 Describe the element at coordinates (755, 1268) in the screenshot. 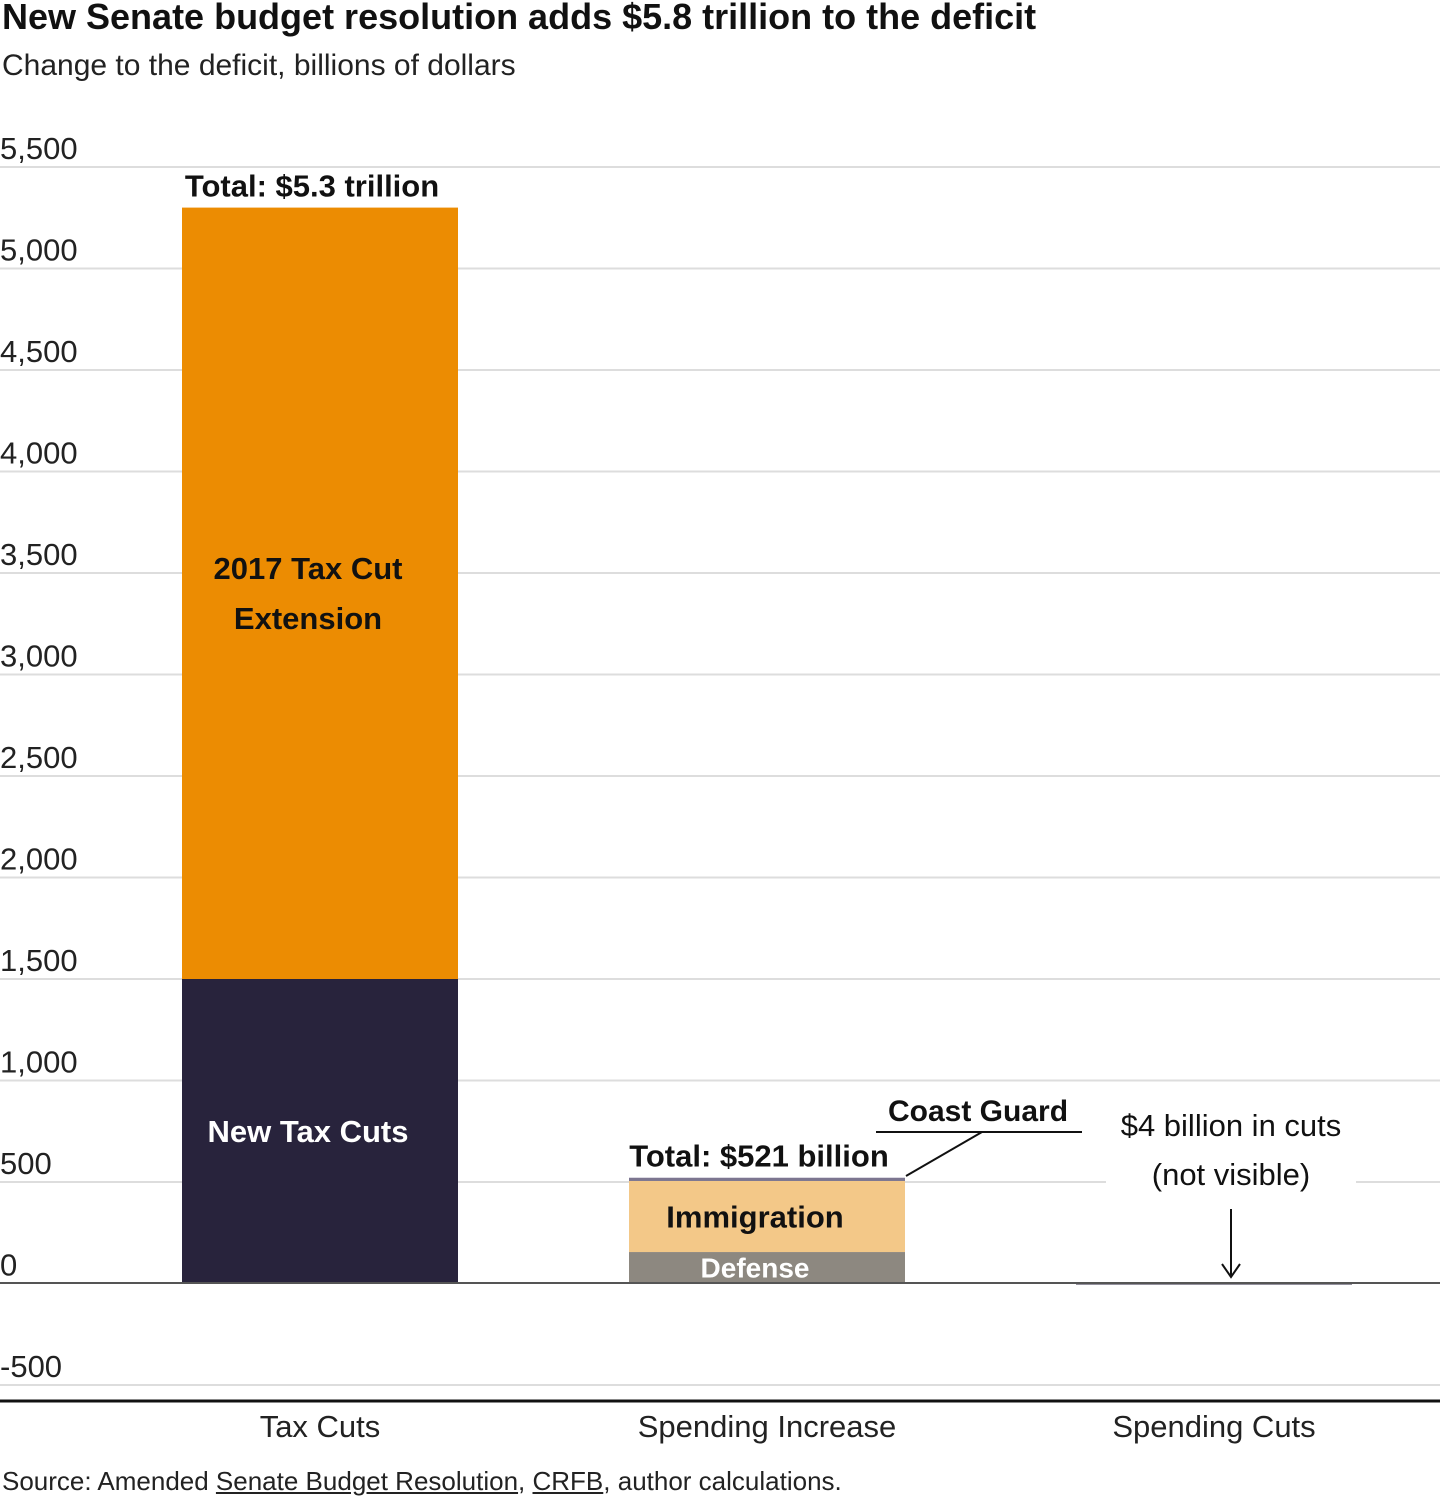

I see `segment-label-defense: Defense` at that location.